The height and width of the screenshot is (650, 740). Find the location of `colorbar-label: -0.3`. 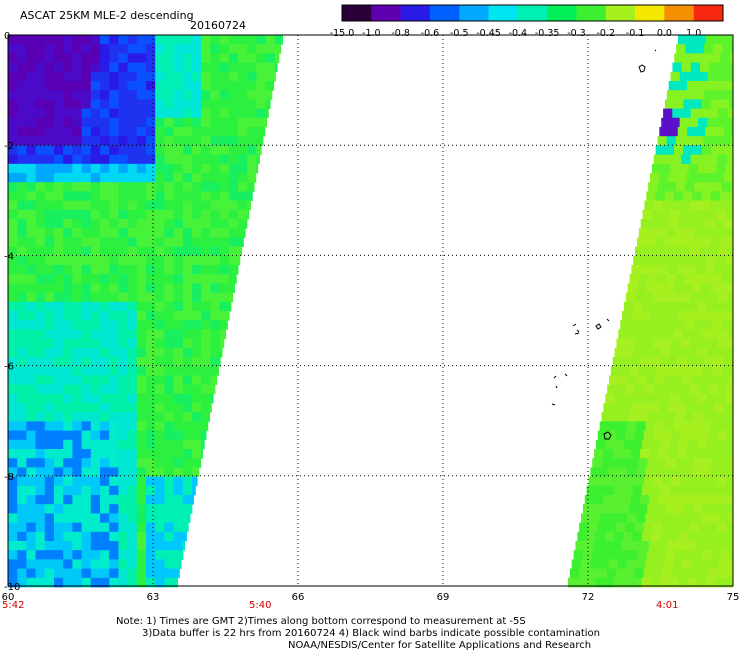

colorbar-label: -0.3 is located at coordinates (576, 33).